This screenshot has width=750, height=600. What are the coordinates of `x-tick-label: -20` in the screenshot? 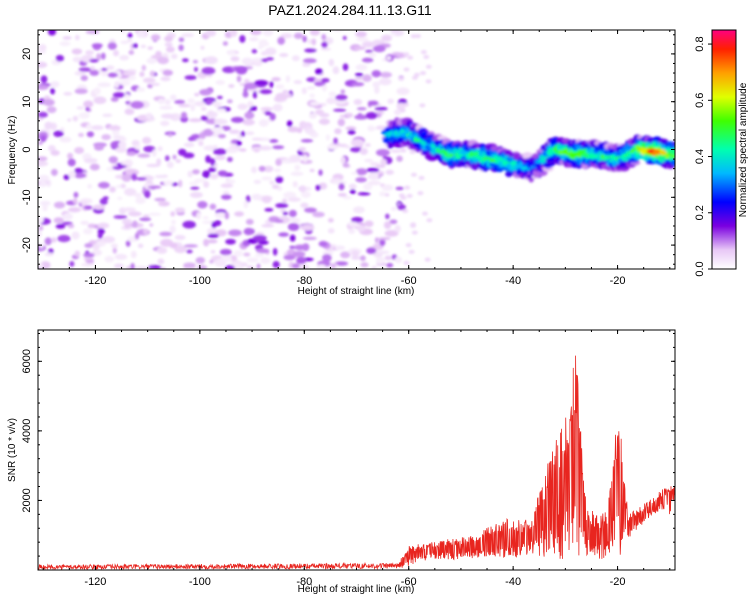 It's located at (618, 582).